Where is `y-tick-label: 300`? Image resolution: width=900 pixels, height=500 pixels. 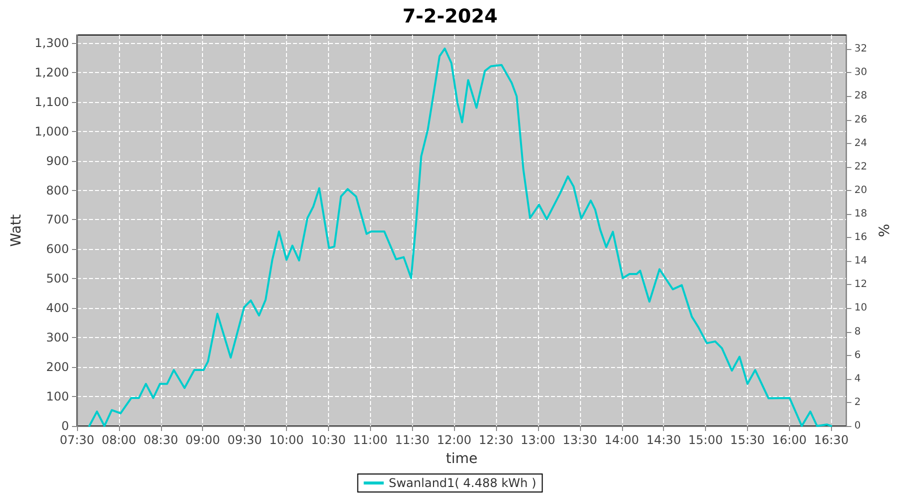
y-tick-label: 300 is located at coordinates (57, 337).